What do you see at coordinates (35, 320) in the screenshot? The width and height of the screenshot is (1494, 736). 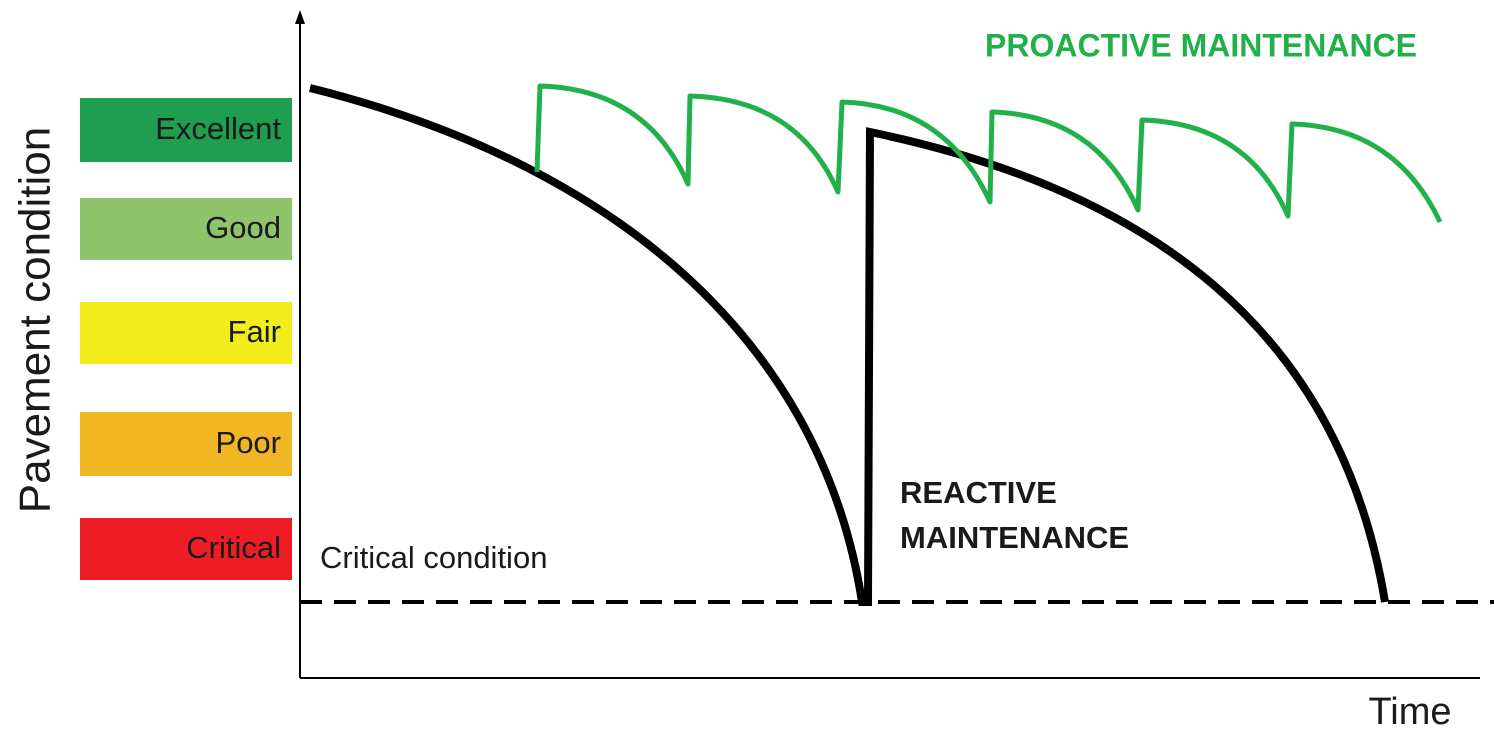 I see `y-axis-label: Pavement condition` at bounding box center [35, 320].